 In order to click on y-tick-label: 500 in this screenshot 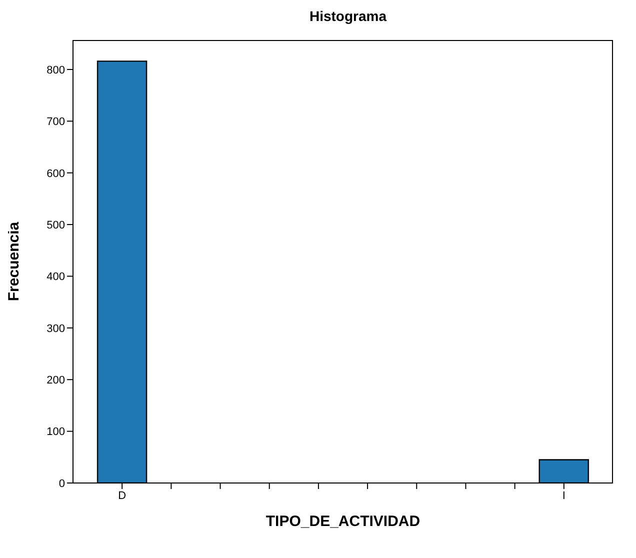, I will do `click(55, 225)`.